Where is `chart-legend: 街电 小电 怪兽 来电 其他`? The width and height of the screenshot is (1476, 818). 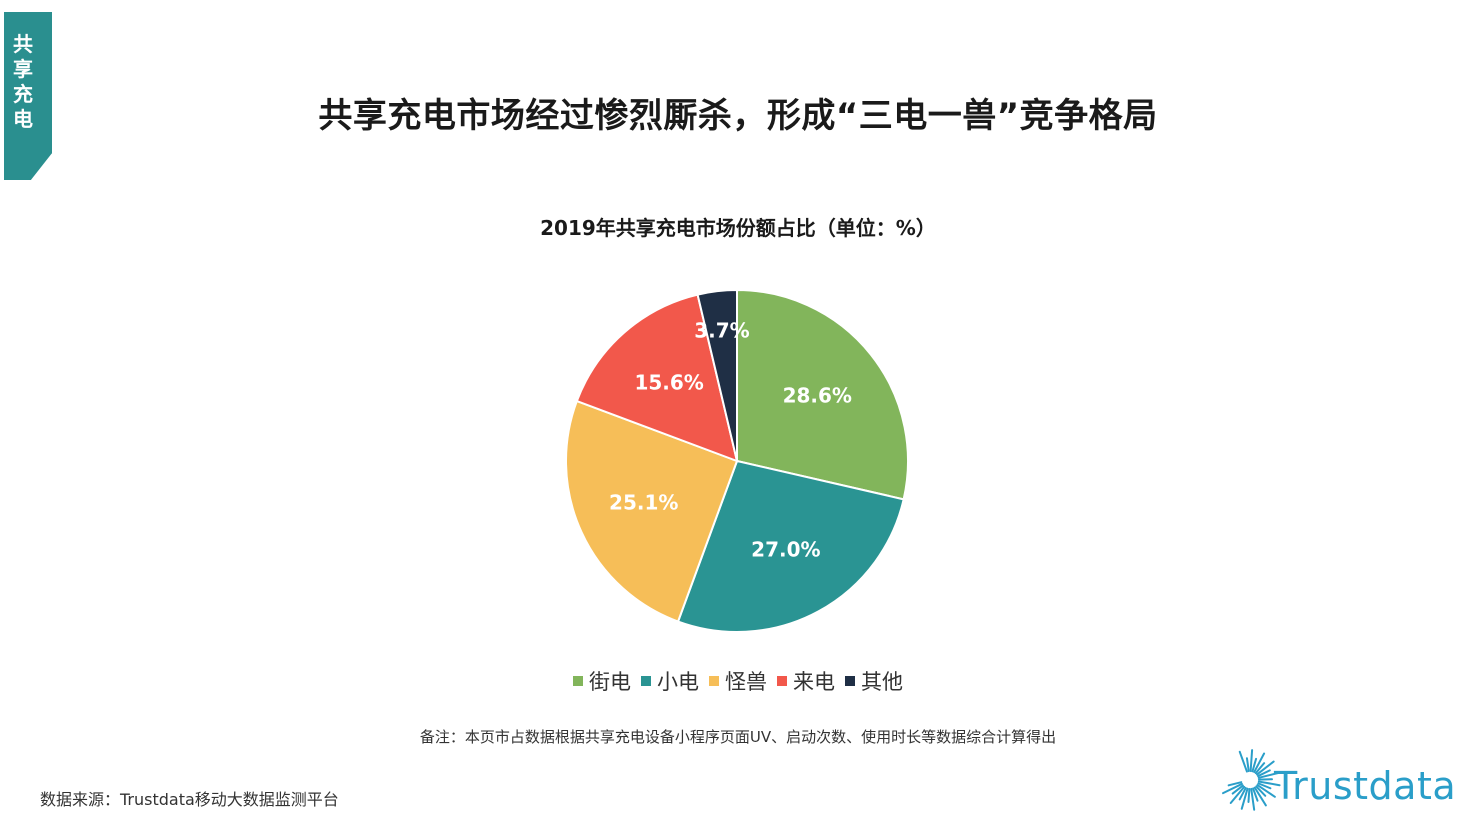
chart-legend: 街电 小电 怪兽 来电 其他 is located at coordinates (738, 681).